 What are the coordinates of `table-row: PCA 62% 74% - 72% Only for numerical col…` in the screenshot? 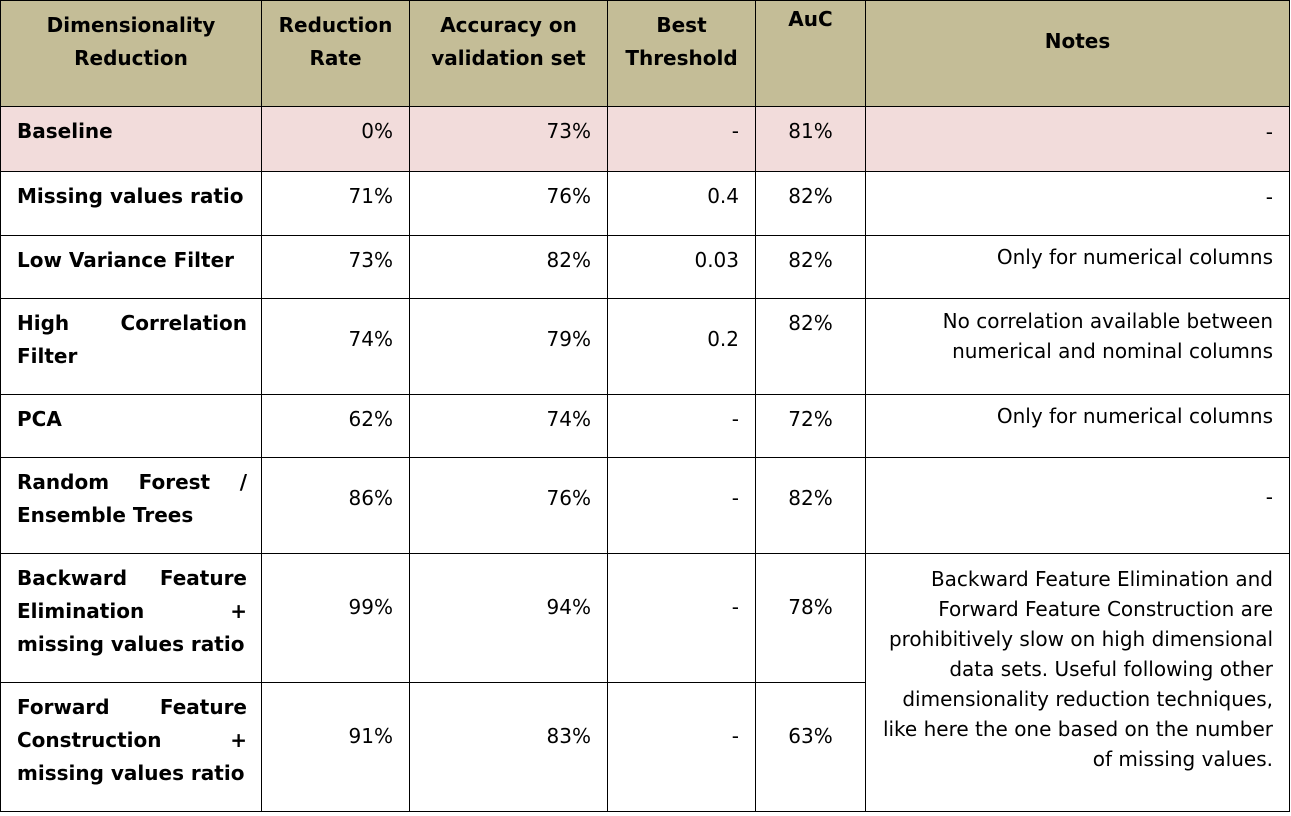 It's located at (645, 426).